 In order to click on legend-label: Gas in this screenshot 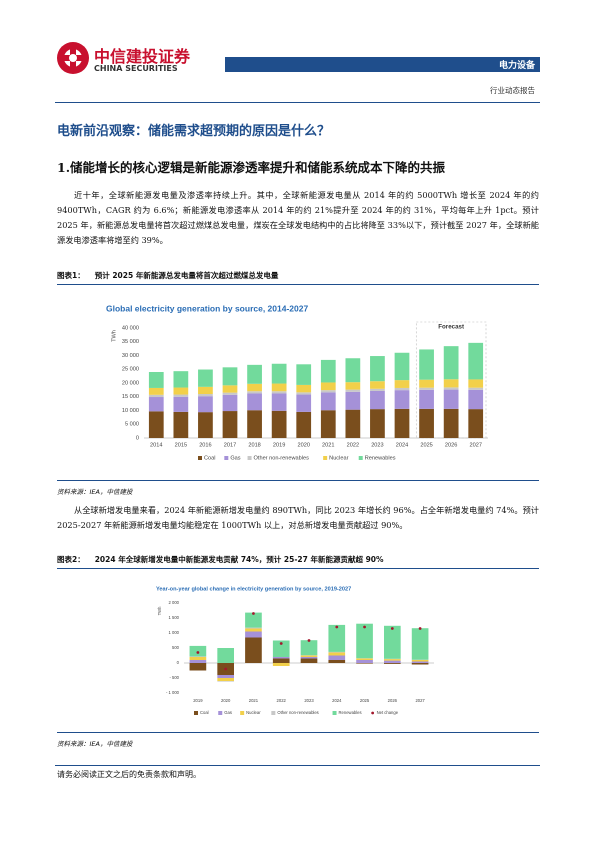, I will do `click(228, 712)`.